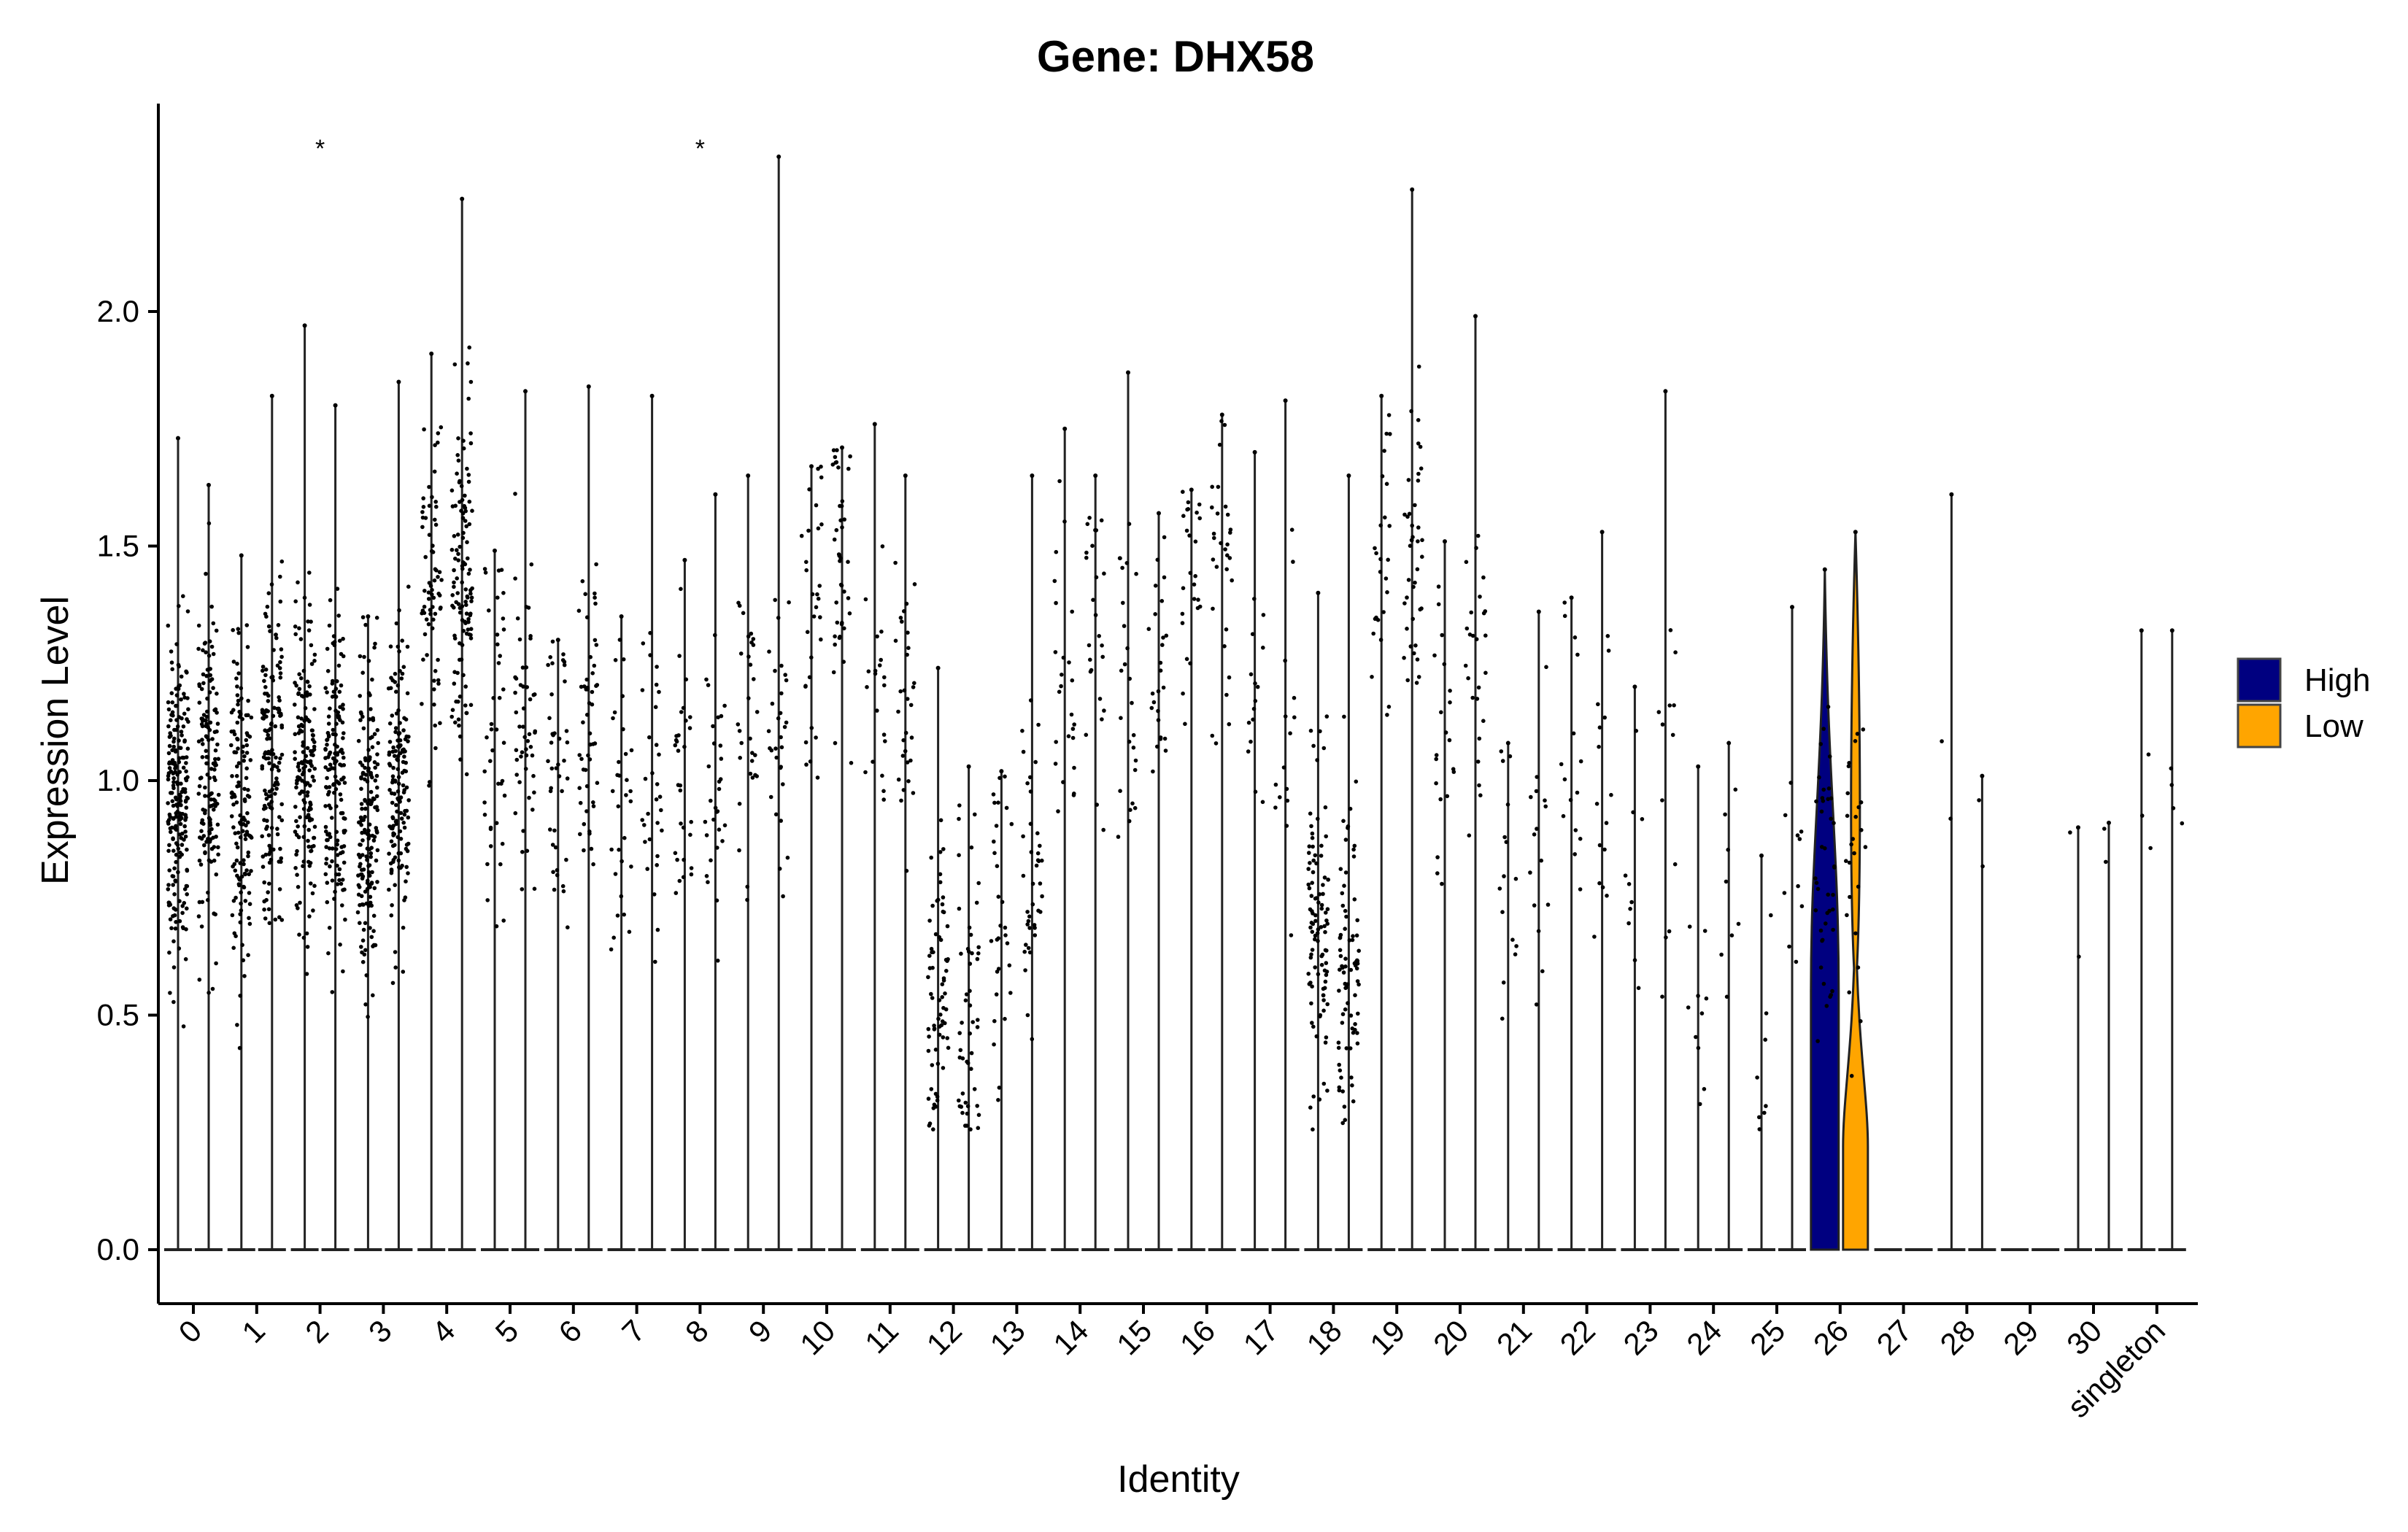 The image size is (2408, 1532). I want to click on y-tick-label: 1.5, so click(118, 546).